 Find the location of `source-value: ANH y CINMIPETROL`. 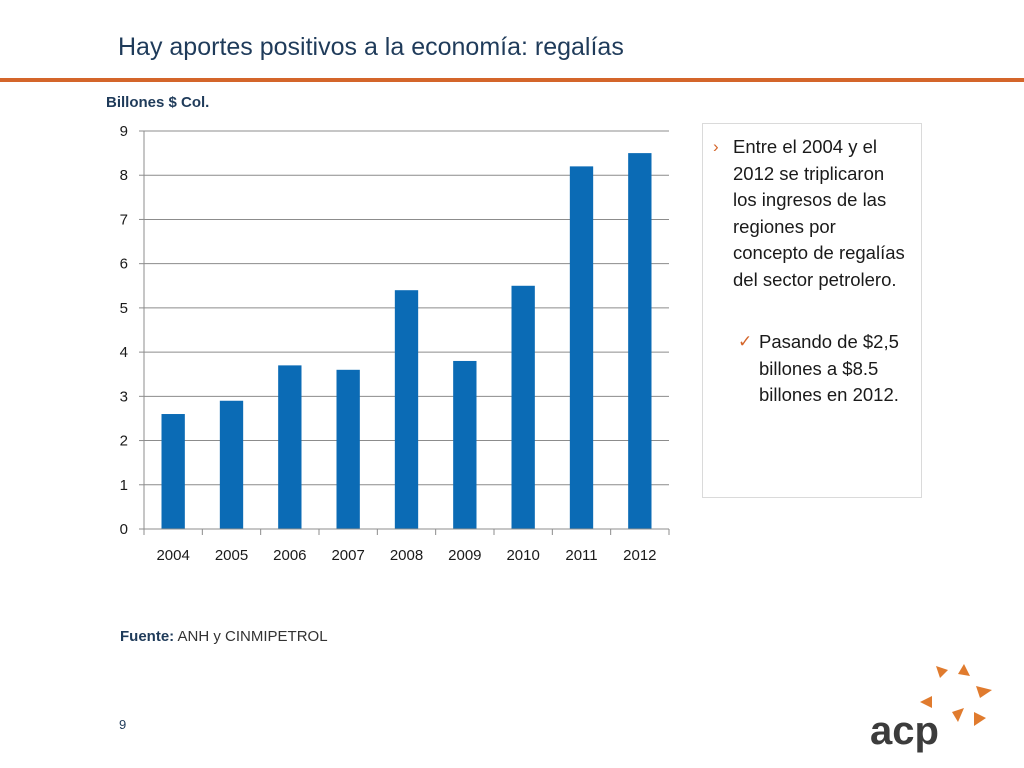

source-value: ANH y CINMIPETROL is located at coordinates (252, 636).